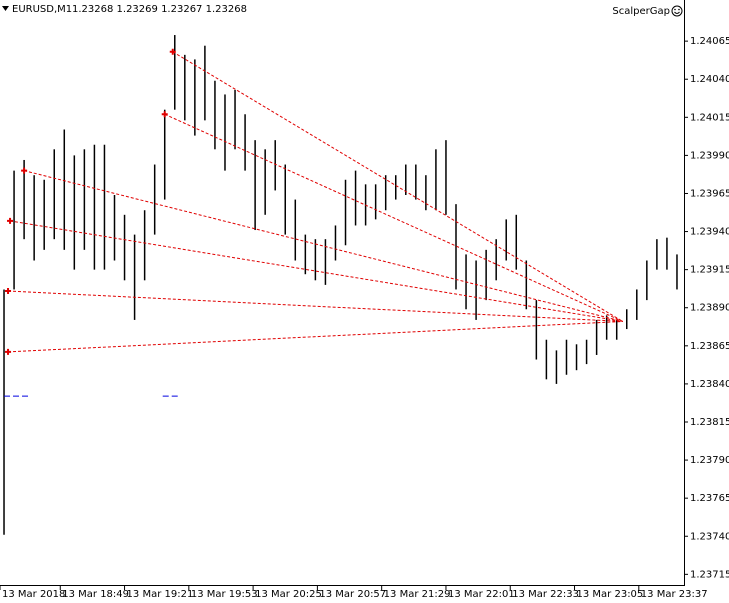  I want to click on y-tick-label: 1.23965, so click(709, 193).